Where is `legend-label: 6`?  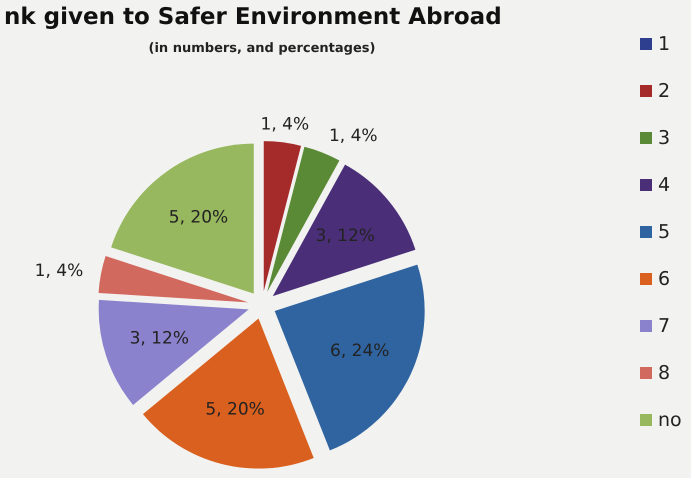
legend-label: 6 is located at coordinates (664, 279).